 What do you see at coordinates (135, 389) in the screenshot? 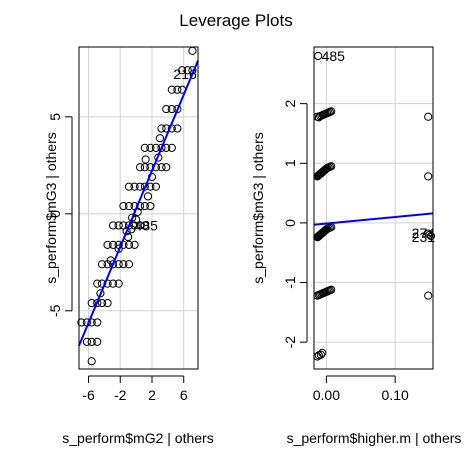
I see `x-axis: -6 -2 2 6` at bounding box center [135, 389].